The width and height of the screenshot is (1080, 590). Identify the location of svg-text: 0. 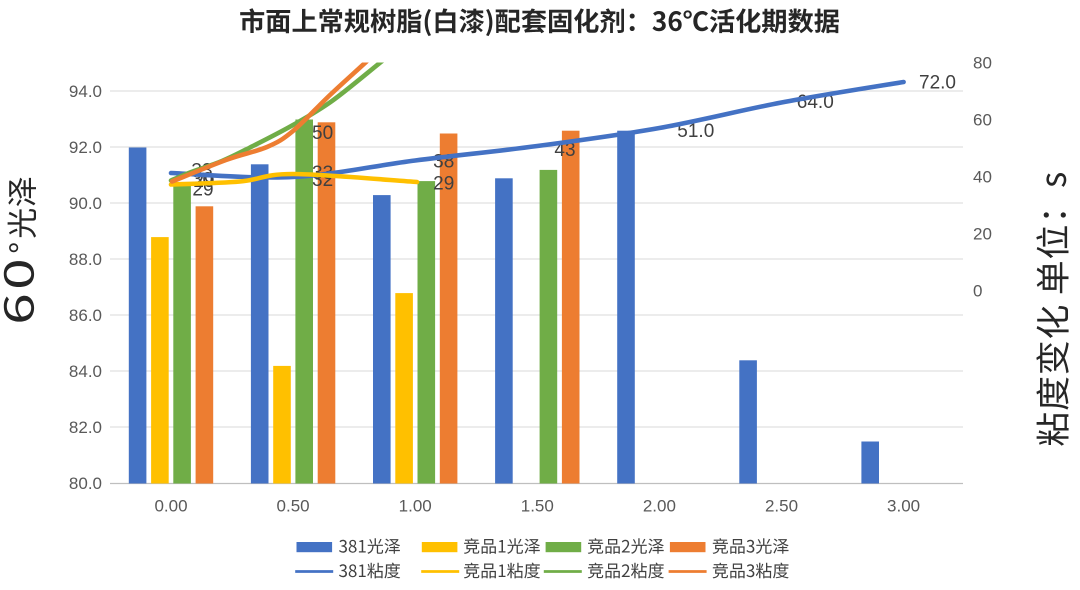
(977, 291).